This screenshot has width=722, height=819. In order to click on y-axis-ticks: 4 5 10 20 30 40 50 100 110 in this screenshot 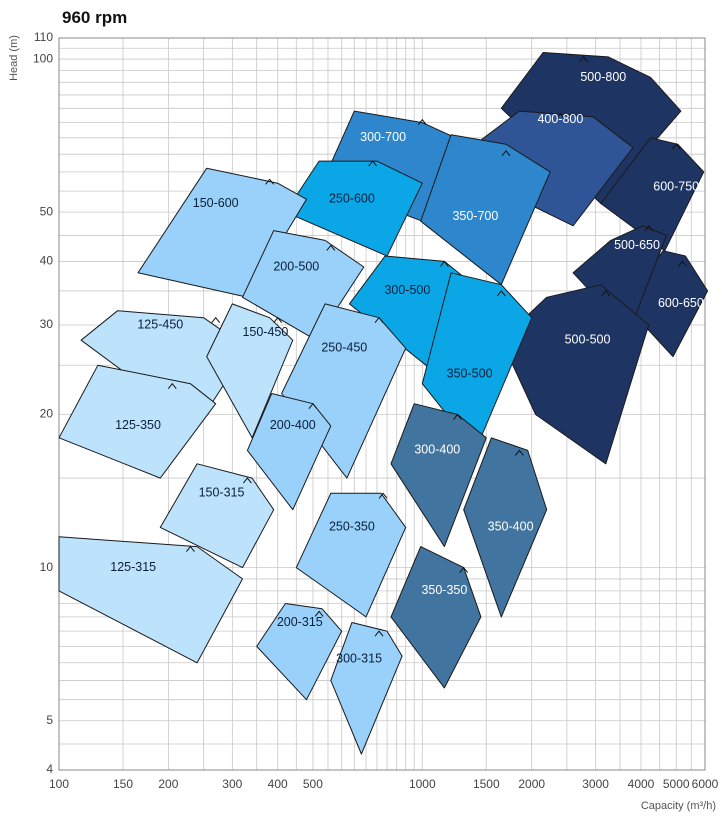, I will do `click(43, 403)`.